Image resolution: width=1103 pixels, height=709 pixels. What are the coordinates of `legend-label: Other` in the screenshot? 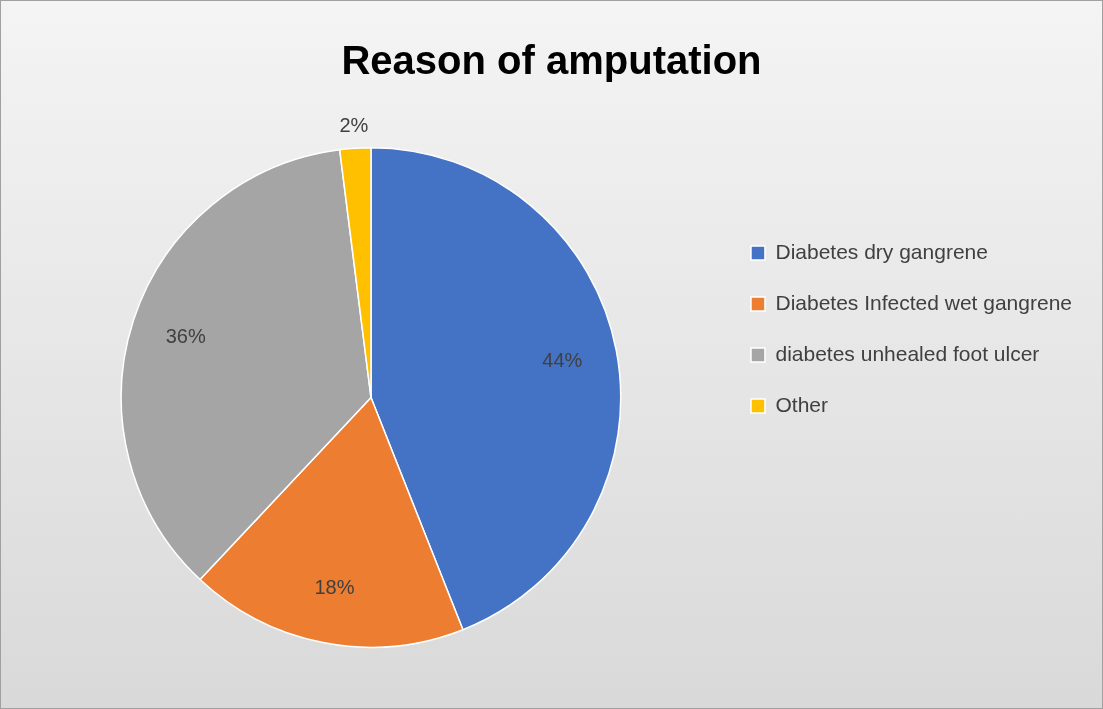 It's located at (801, 404).